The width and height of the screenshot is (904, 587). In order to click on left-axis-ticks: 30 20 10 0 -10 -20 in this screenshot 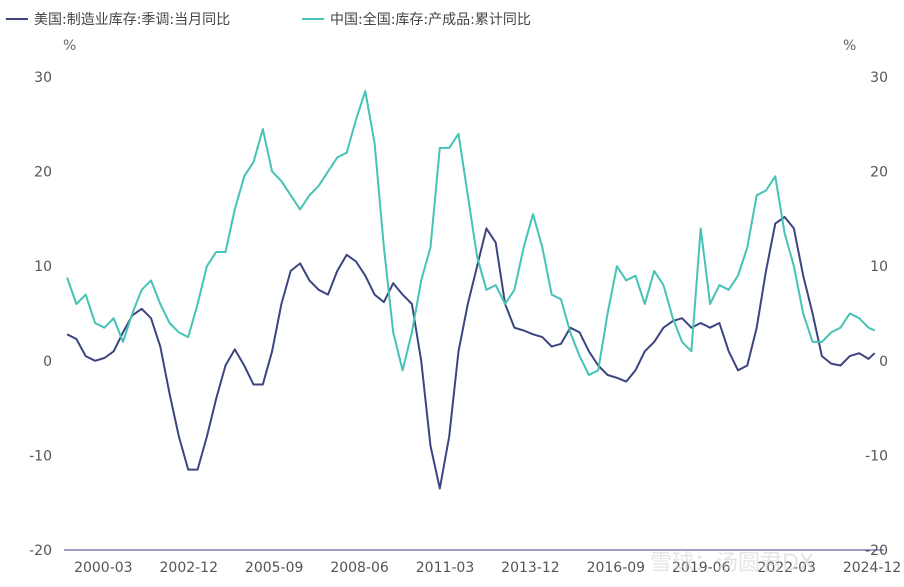, I will do `click(40, 314)`.